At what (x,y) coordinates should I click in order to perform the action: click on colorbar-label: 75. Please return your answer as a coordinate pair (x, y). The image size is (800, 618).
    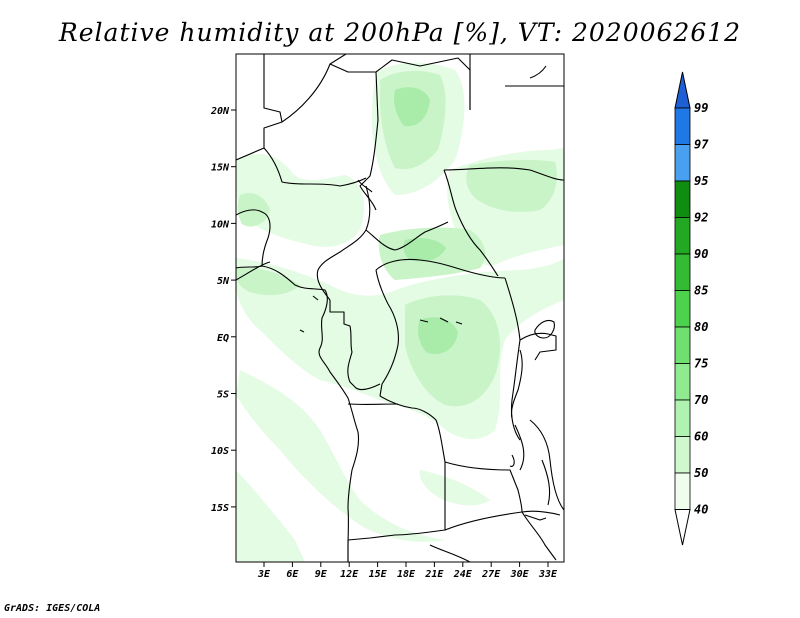
    Looking at the image, I should click on (701, 364).